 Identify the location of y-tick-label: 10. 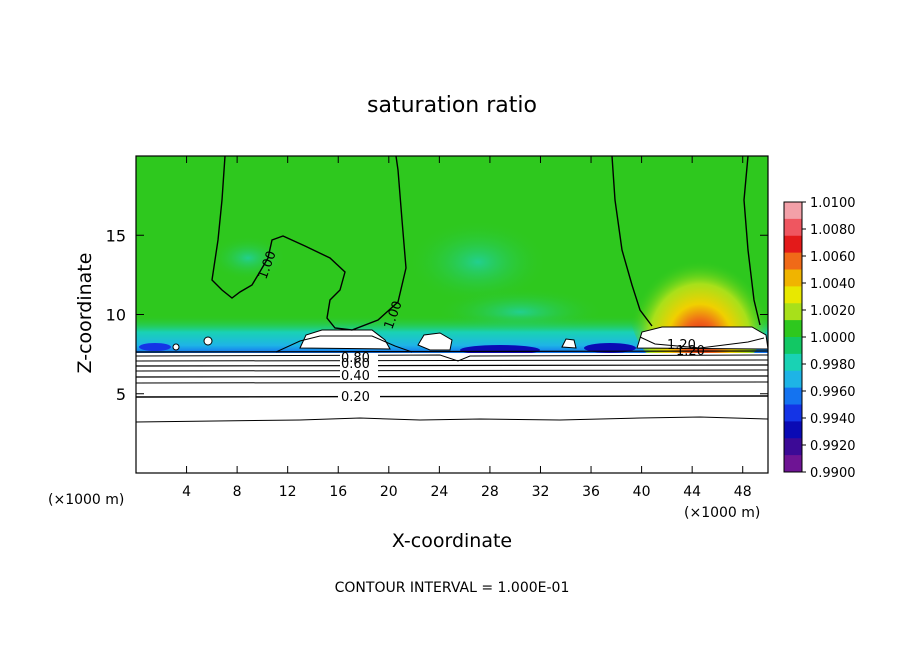
(116, 315).